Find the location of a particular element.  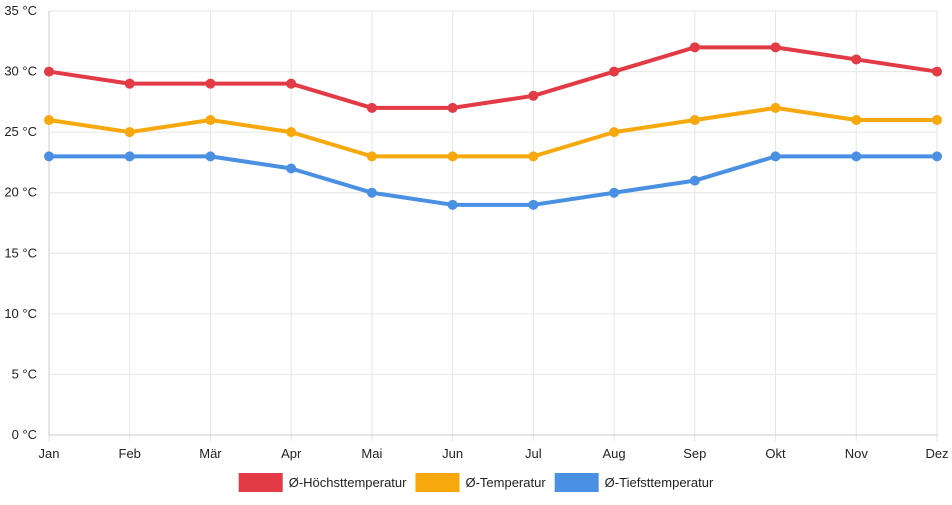

x-tick-label: Sep is located at coordinates (694, 453).